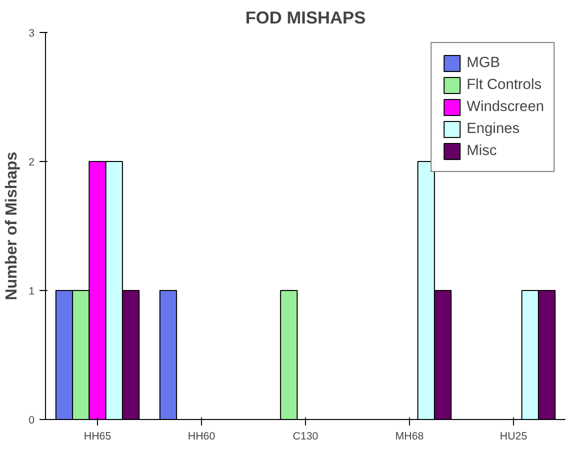 This screenshot has height=451, width=578. Describe the element at coordinates (31, 420) in the screenshot. I see `y-tick-label: 0` at that location.